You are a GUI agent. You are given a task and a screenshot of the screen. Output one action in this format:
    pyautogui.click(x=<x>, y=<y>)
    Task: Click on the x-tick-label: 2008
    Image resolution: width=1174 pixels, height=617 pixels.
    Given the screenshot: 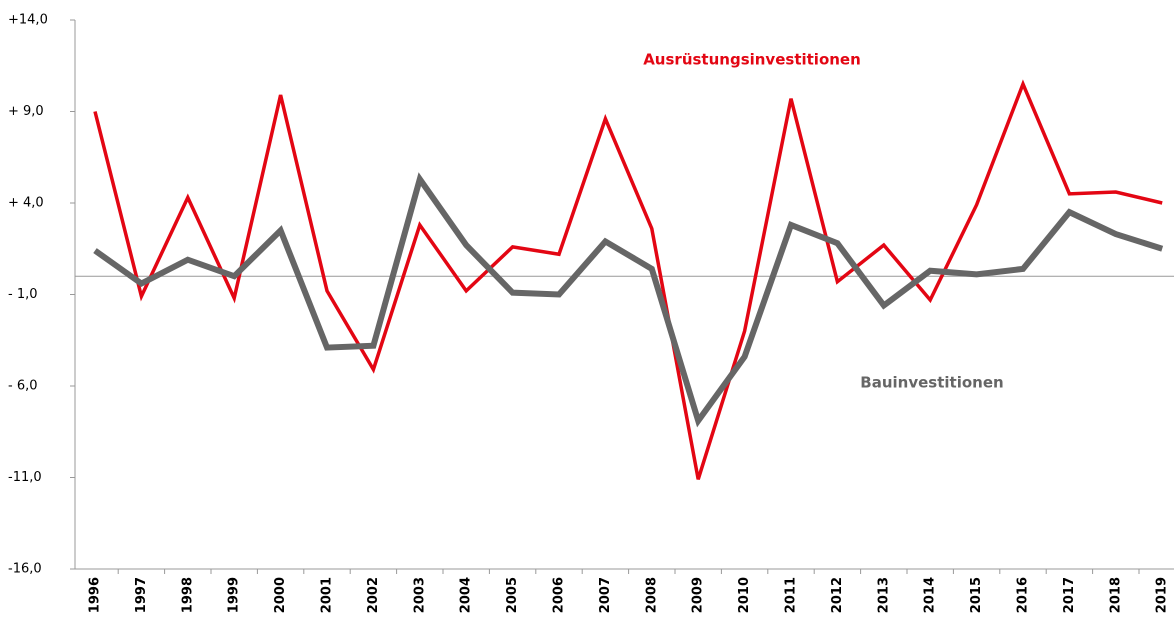 What is the action you would take?
    pyautogui.click(x=651, y=595)
    